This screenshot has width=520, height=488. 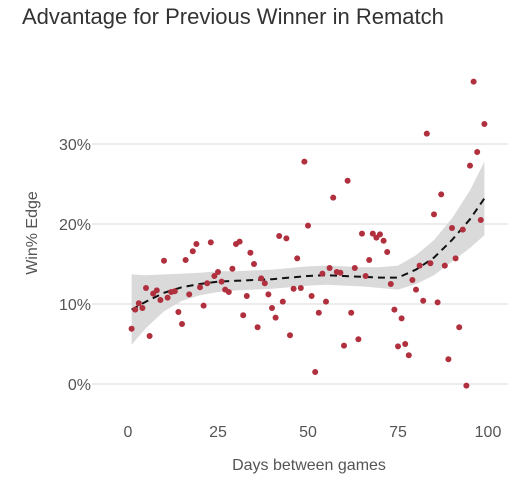 What do you see at coordinates (75, 145) in the screenshot?
I see `y-tick-label: 30%` at bounding box center [75, 145].